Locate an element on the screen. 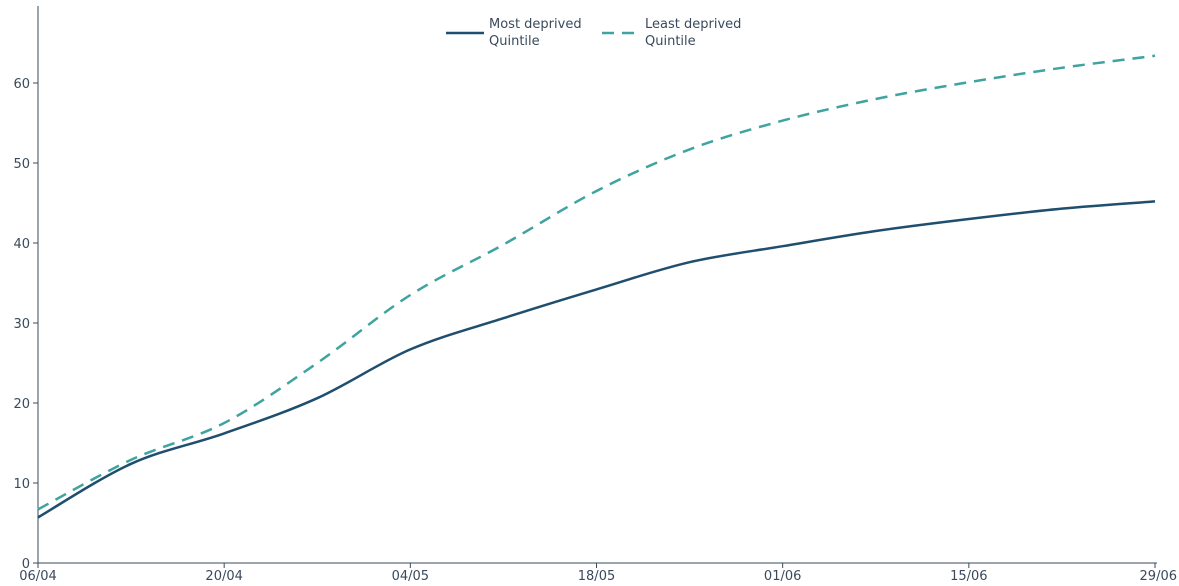  y-tick-label: 10 is located at coordinates (21, 484).